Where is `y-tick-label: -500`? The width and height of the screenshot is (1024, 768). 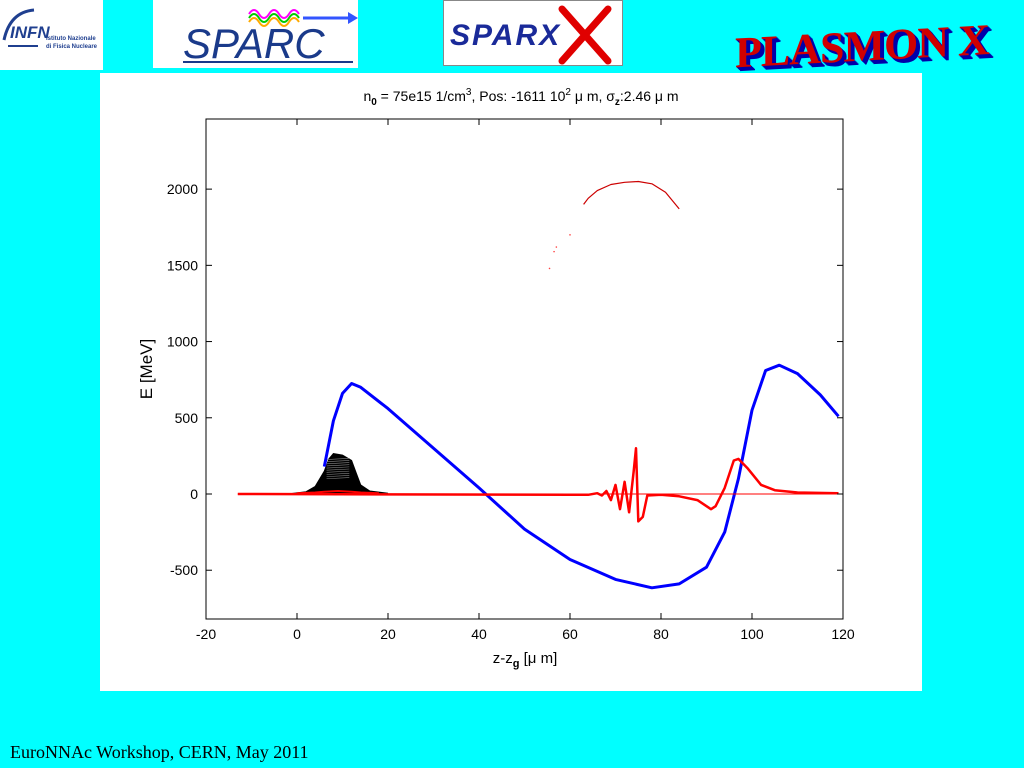
y-tick-label: -500 is located at coordinates (184, 570).